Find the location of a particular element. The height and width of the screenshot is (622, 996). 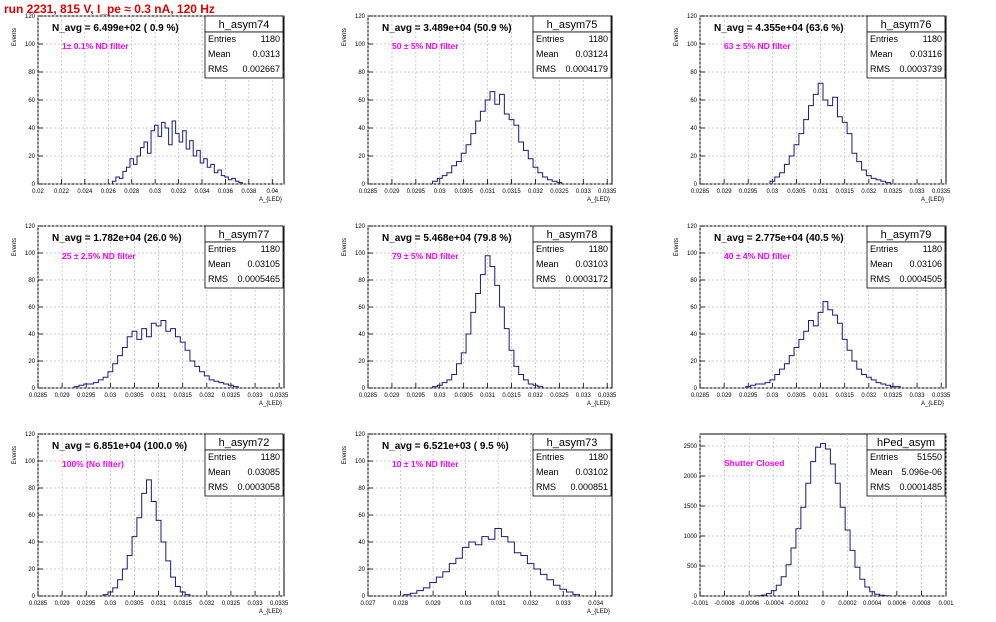

y-tick-label: 2500 is located at coordinates (691, 447).